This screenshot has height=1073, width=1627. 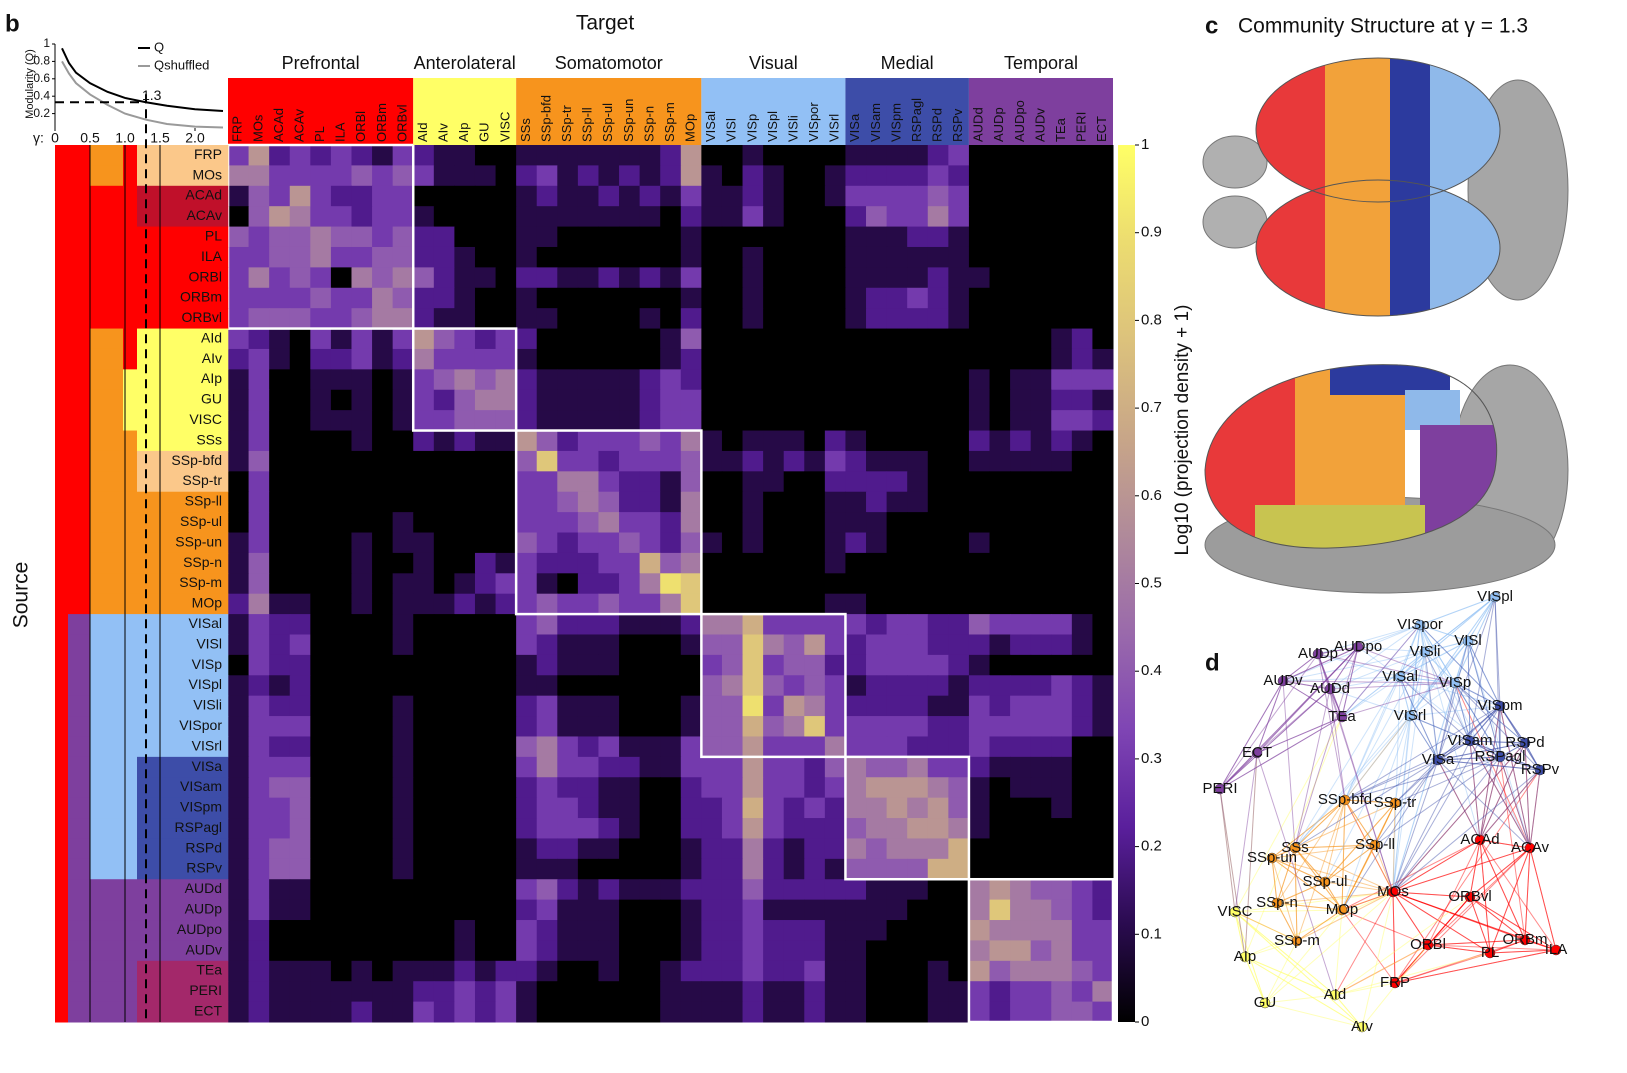 What do you see at coordinates (1151, 319) in the screenshot?
I see `colorbar-tick-label: 0.8` at bounding box center [1151, 319].